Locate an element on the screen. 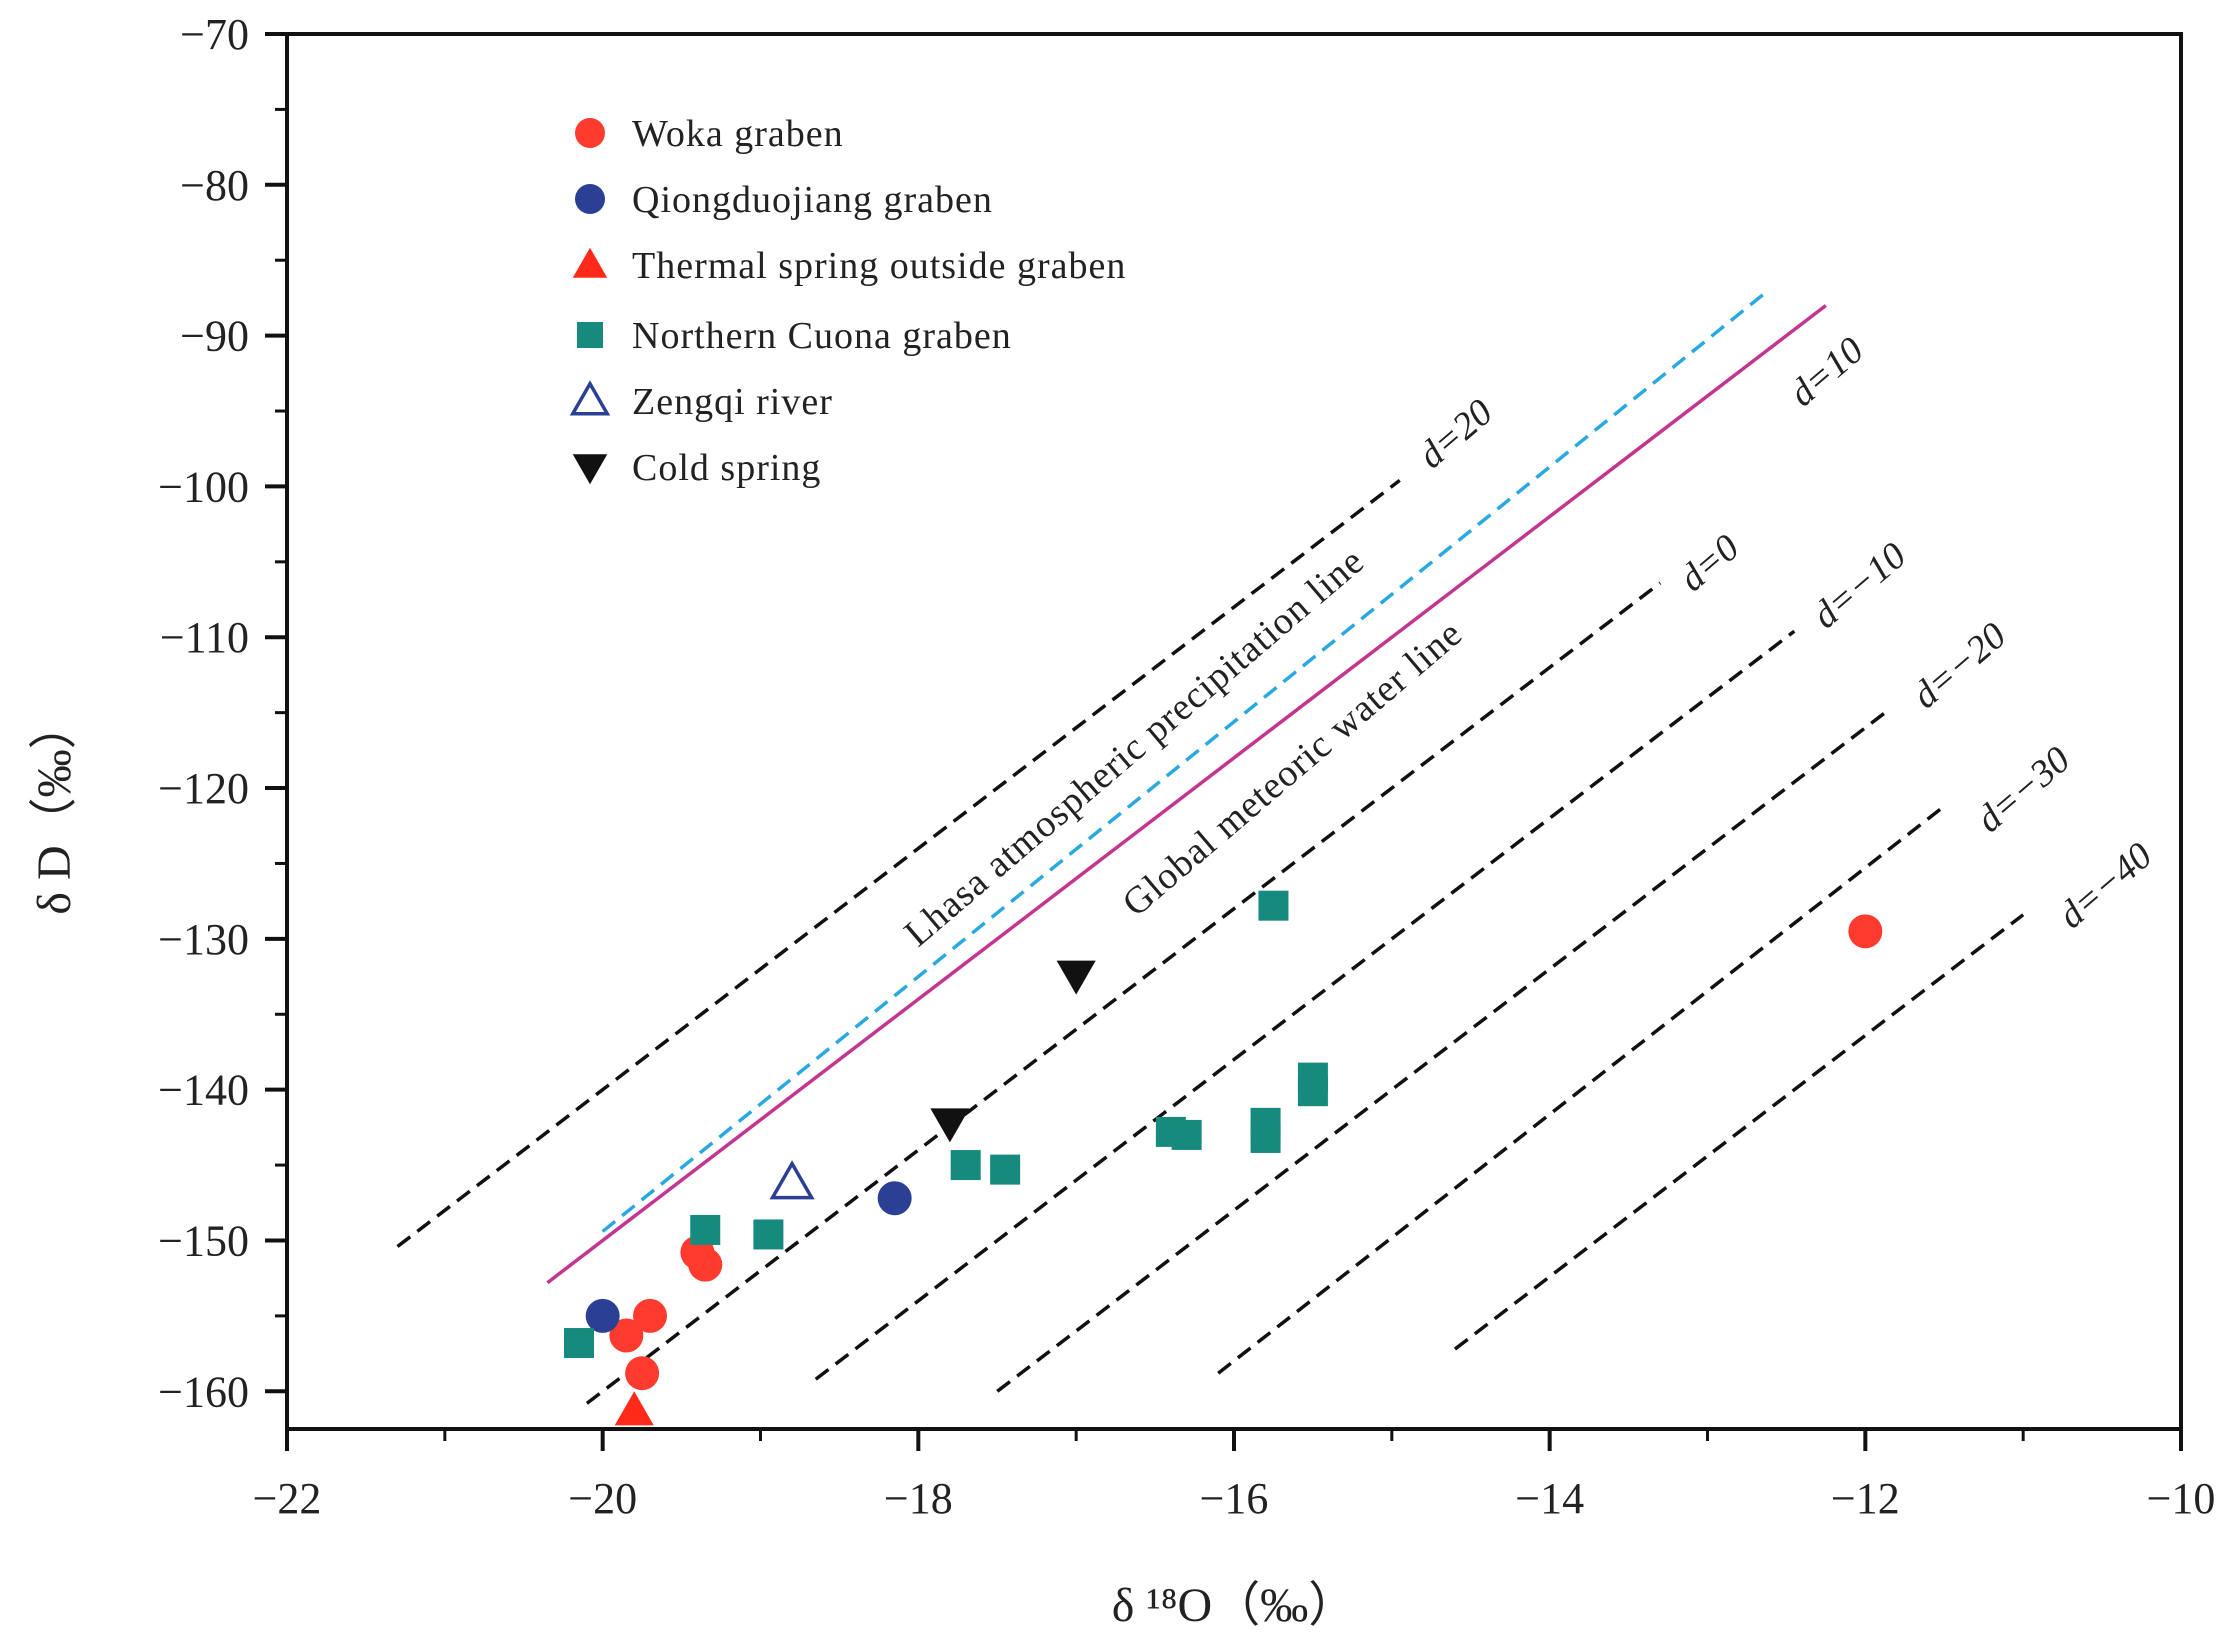  legend-label-1: Qiongduojiang graben is located at coordinates (812, 200).